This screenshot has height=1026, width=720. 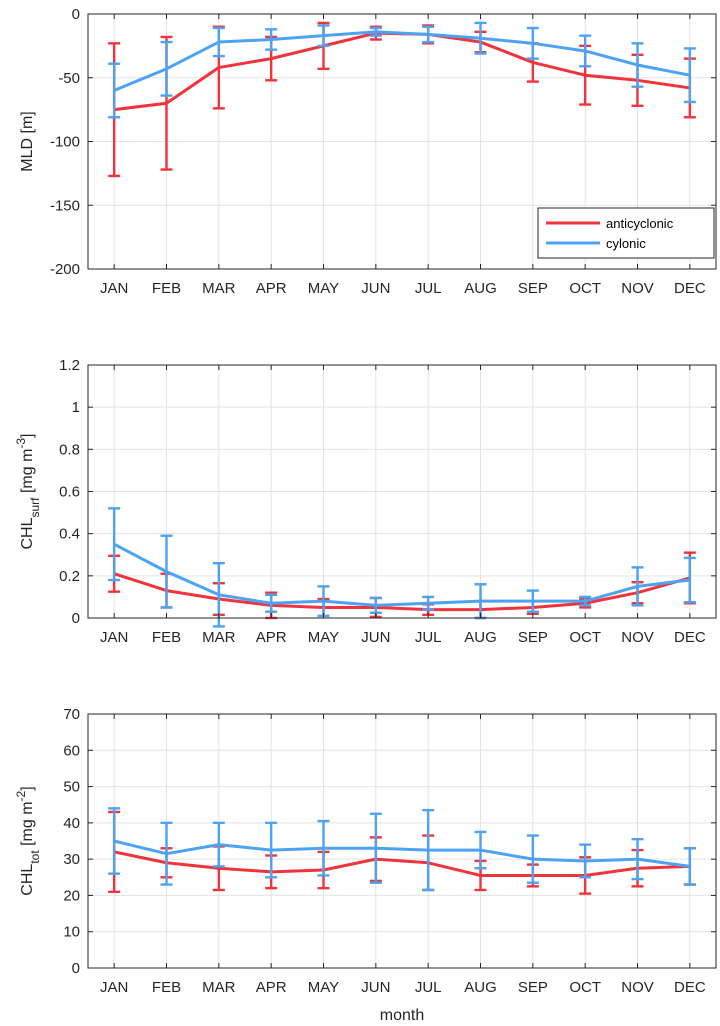 I want to click on y-tick-label: -50, so click(x=69, y=78).